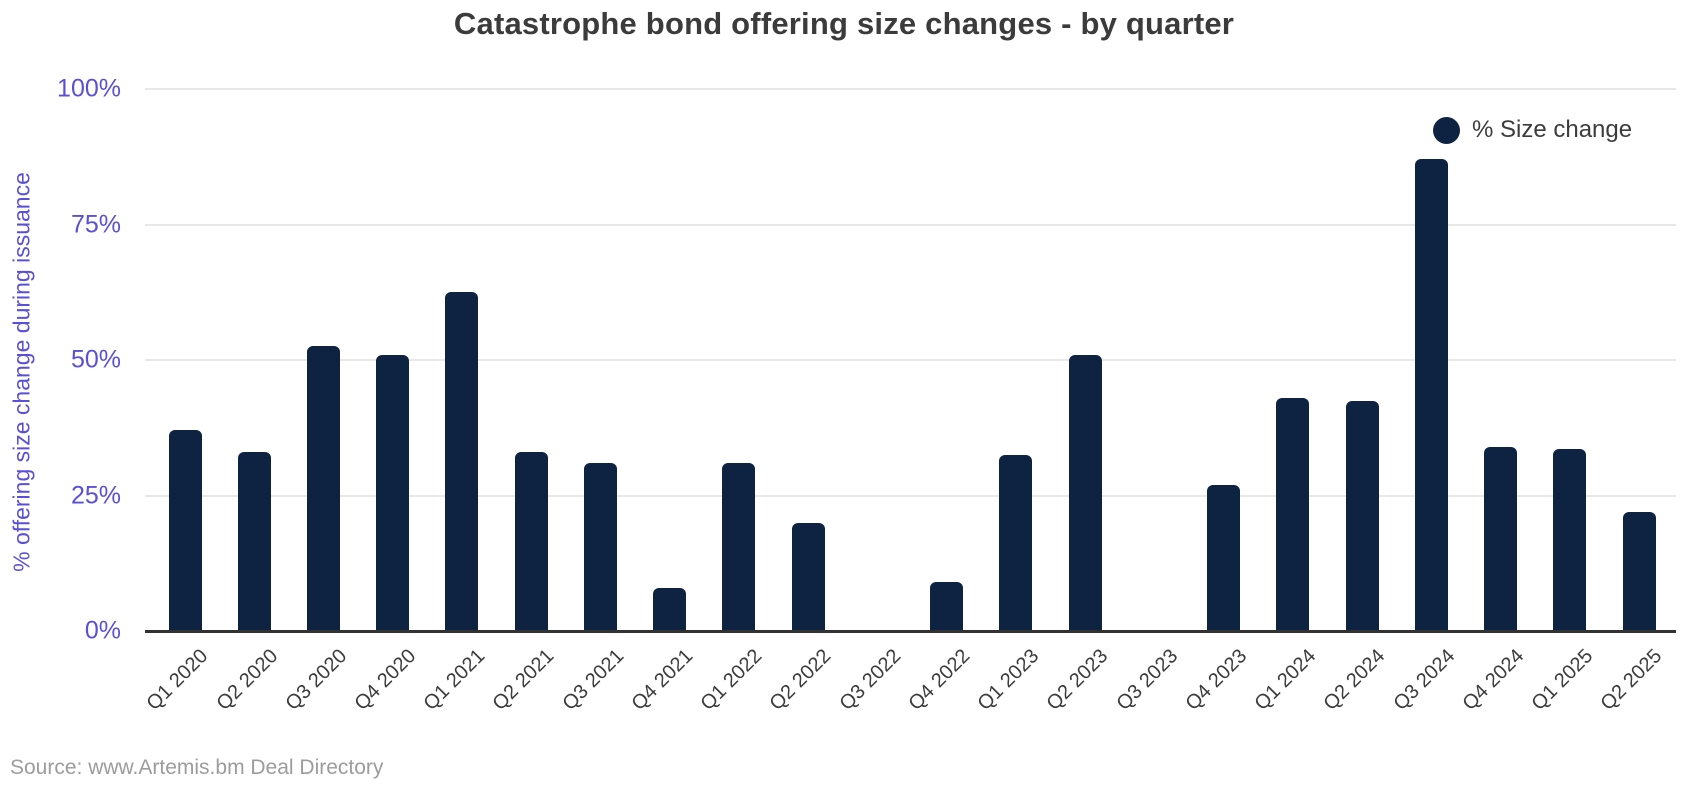  Describe the element at coordinates (670, 609) in the screenshot. I see `bar-q4-2021` at that location.